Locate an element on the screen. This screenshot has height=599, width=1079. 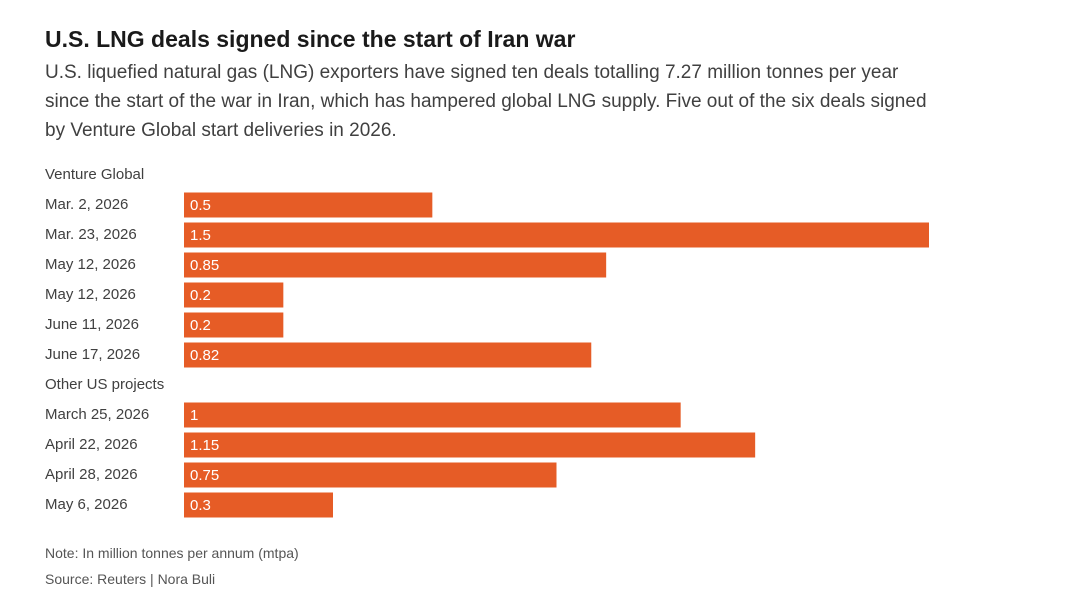
category-label: March 25, 2026 is located at coordinates (97, 414).